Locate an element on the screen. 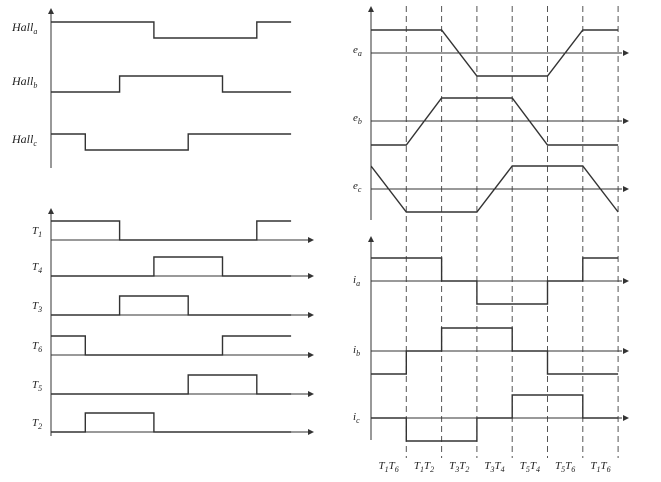 This screenshot has width=661, height=482. current-axis-arrow is located at coordinates (371, 239).